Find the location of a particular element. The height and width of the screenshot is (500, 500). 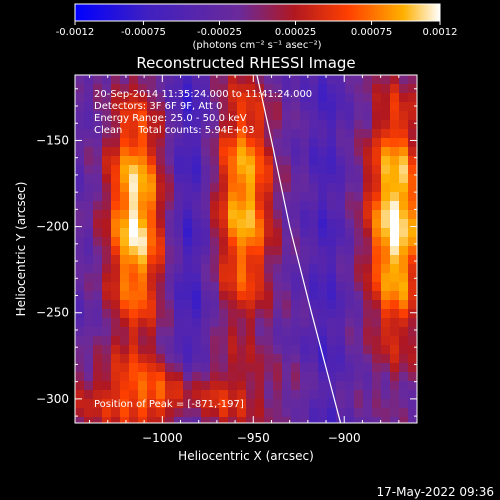

annotation-energy: Energy Range: 25.0 - 50.0 keV is located at coordinates (170, 118).